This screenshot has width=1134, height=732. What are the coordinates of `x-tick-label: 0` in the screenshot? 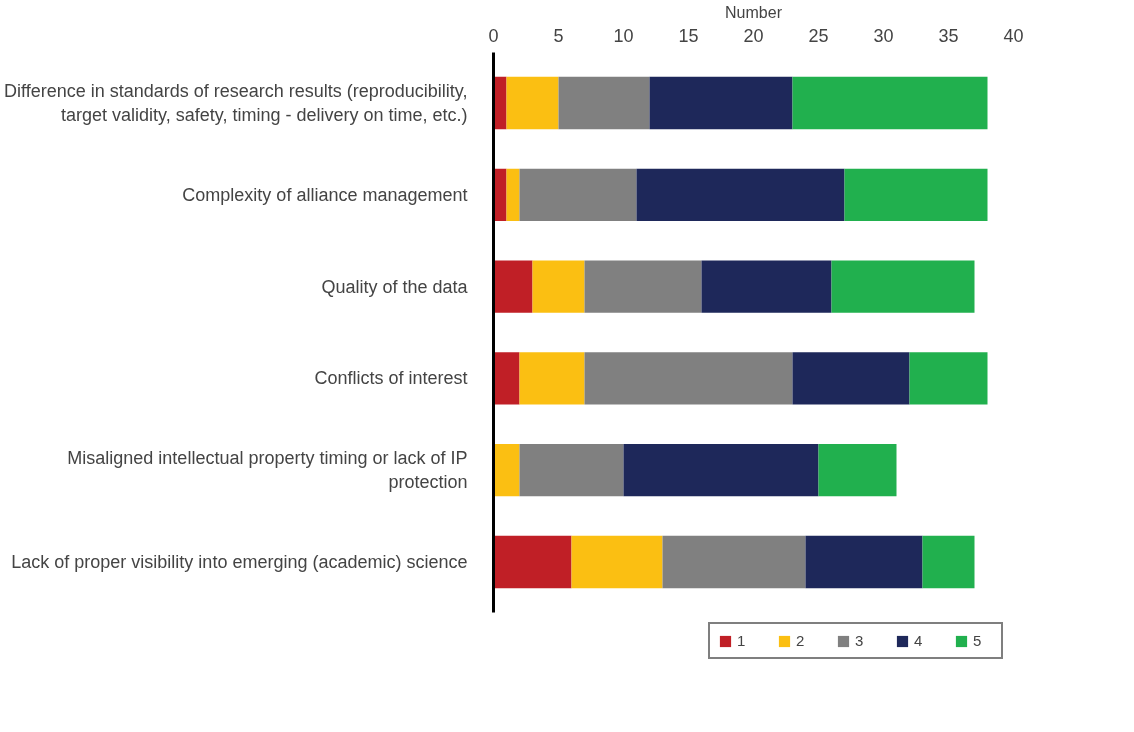 It's located at (493, 35).